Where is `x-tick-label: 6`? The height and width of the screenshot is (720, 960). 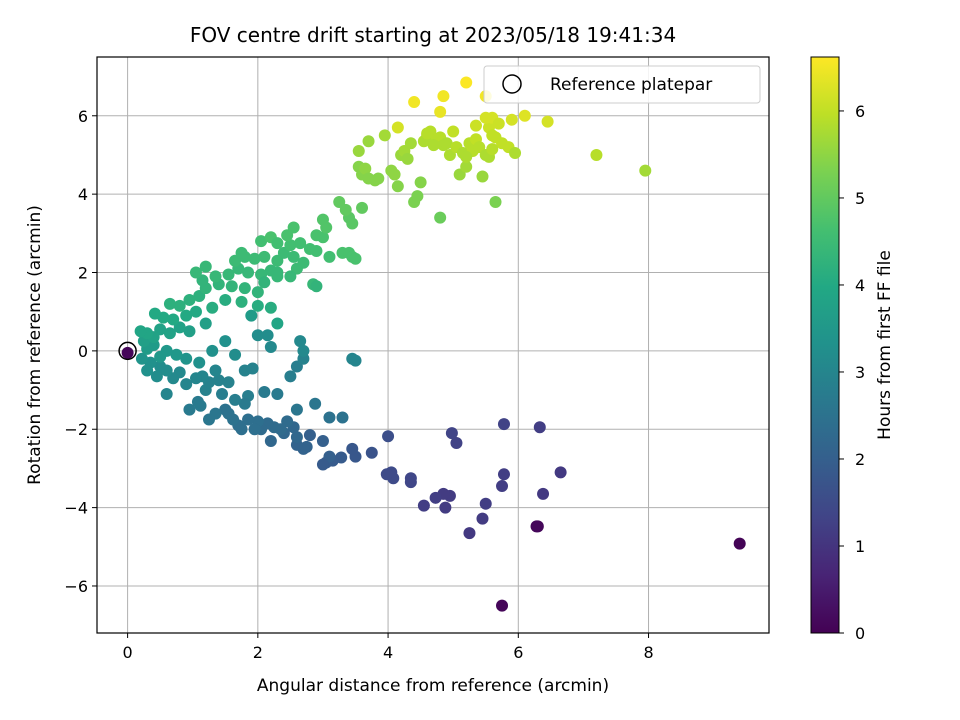
x-tick-label: 6 is located at coordinates (518, 652).